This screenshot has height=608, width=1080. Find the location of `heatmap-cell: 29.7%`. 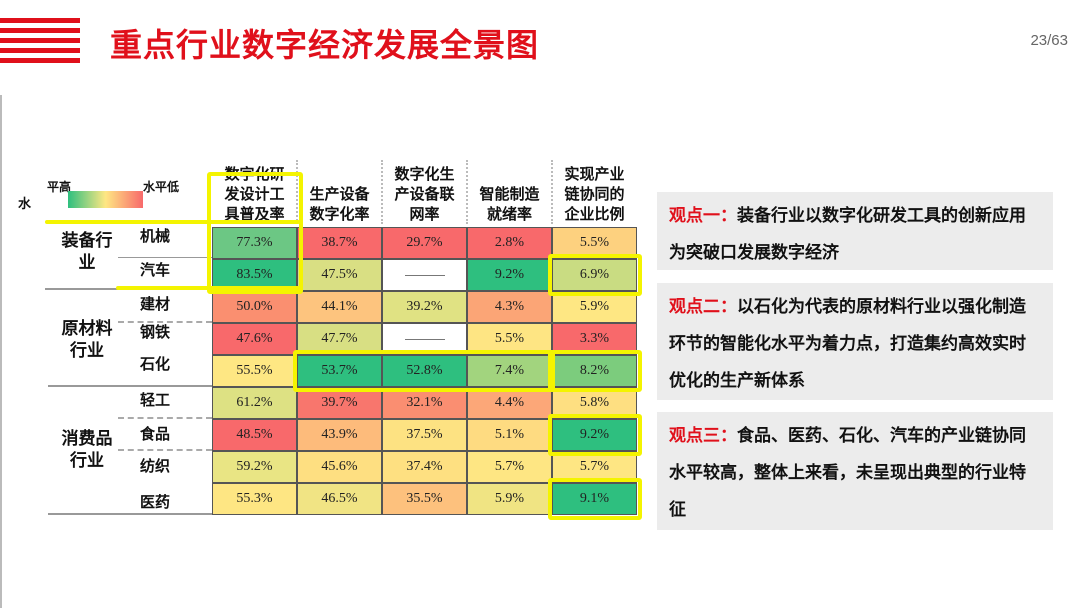

heatmap-cell: 29.7% is located at coordinates (424, 243).